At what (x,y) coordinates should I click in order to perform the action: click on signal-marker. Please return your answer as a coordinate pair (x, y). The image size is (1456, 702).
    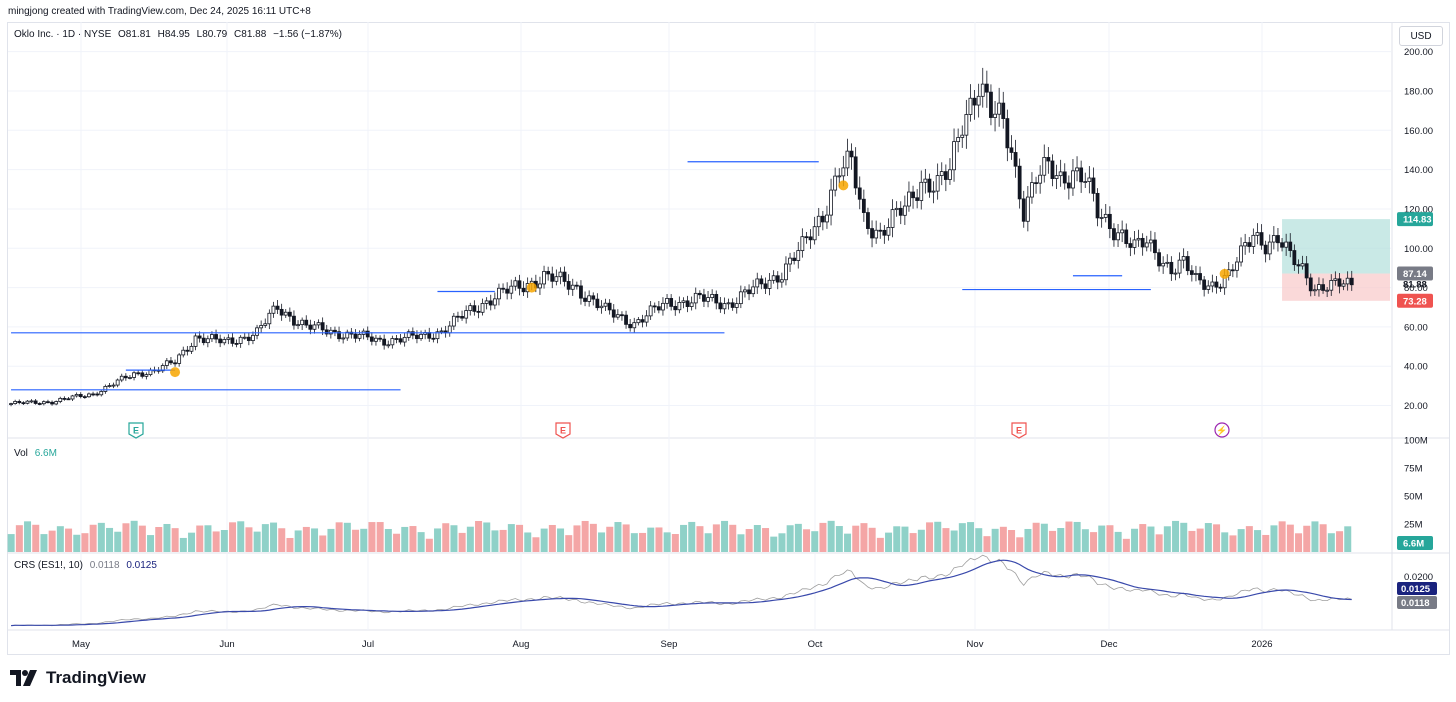
    Looking at the image, I should click on (843, 185).